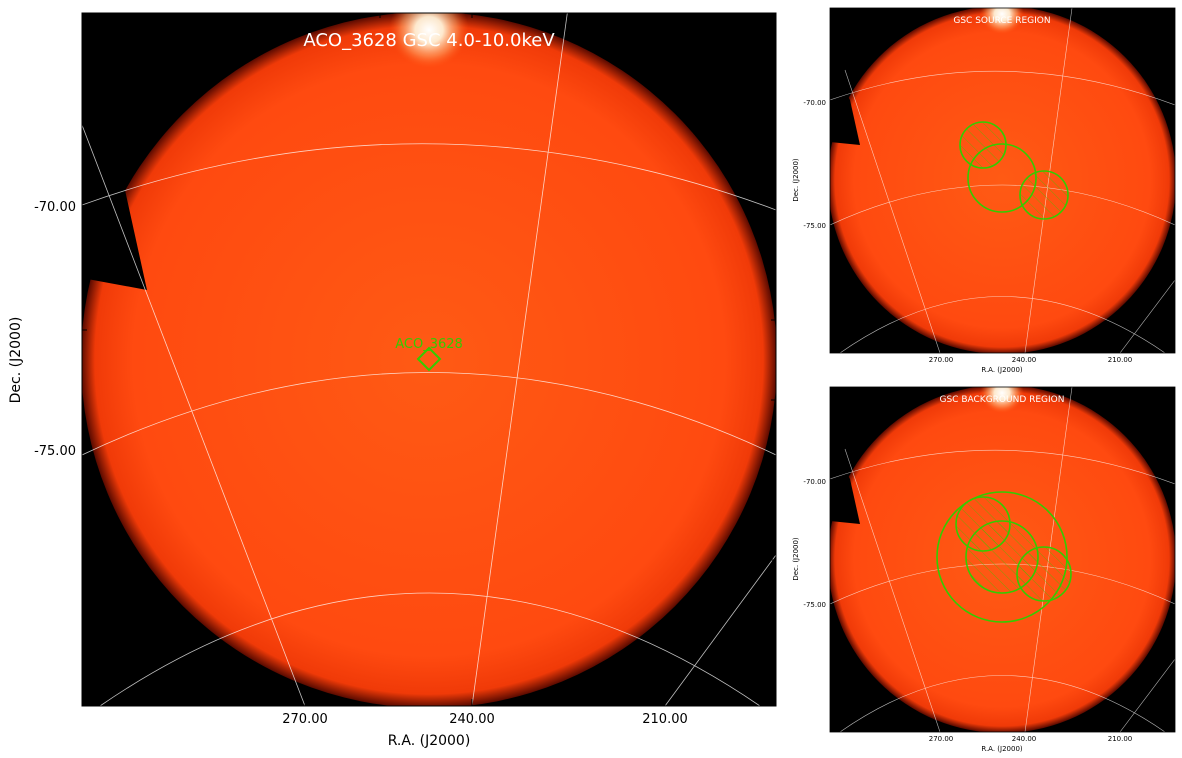 The height and width of the screenshot is (758, 1182). Describe the element at coordinates (814, 482) in the screenshot. I see `background-ytick-label: -70.00` at that location.